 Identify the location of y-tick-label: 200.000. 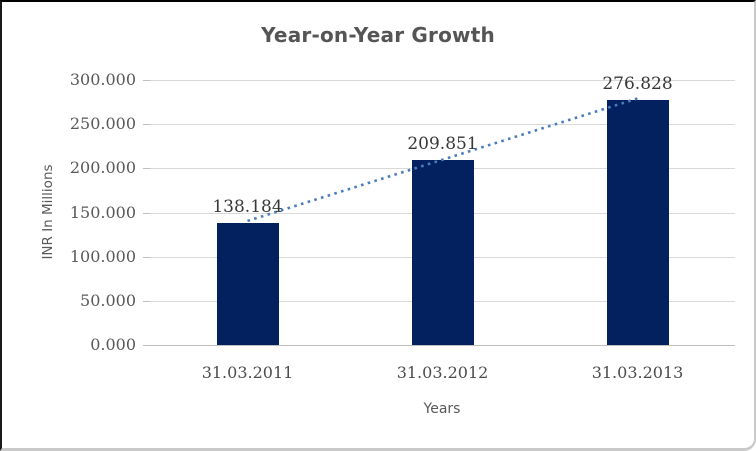
(102, 168).